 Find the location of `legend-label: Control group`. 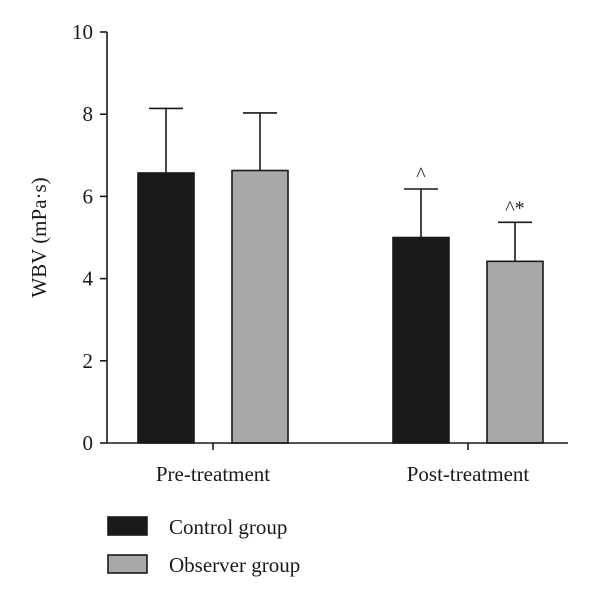

legend-label: Control group is located at coordinates (228, 527).